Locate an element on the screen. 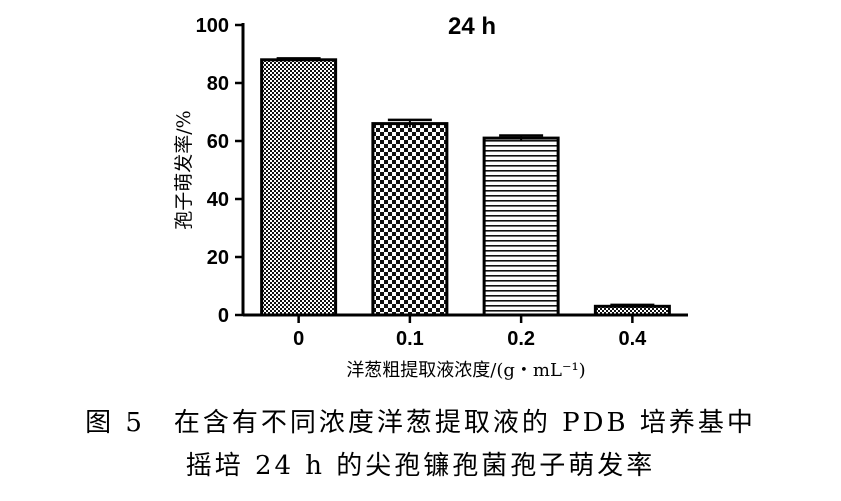 The height and width of the screenshot is (501, 841). x-tick-label: 0.2 is located at coordinates (521, 339).